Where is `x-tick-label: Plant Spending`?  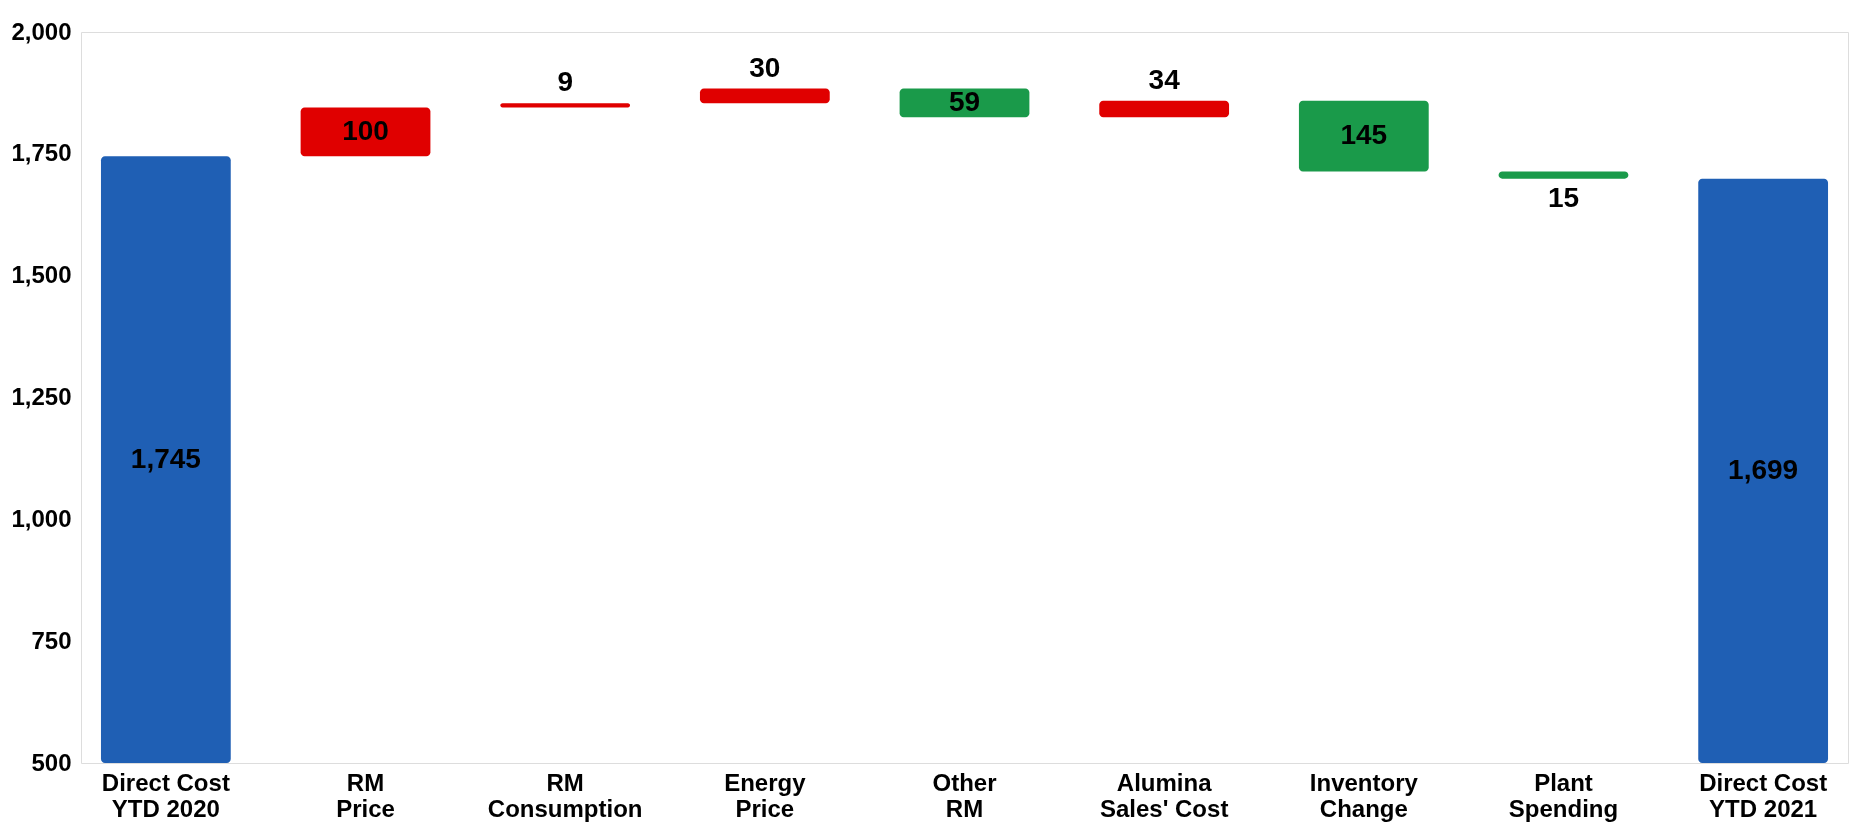
x-tick-label: Plant Spending is located at coordinates (1563, 795).